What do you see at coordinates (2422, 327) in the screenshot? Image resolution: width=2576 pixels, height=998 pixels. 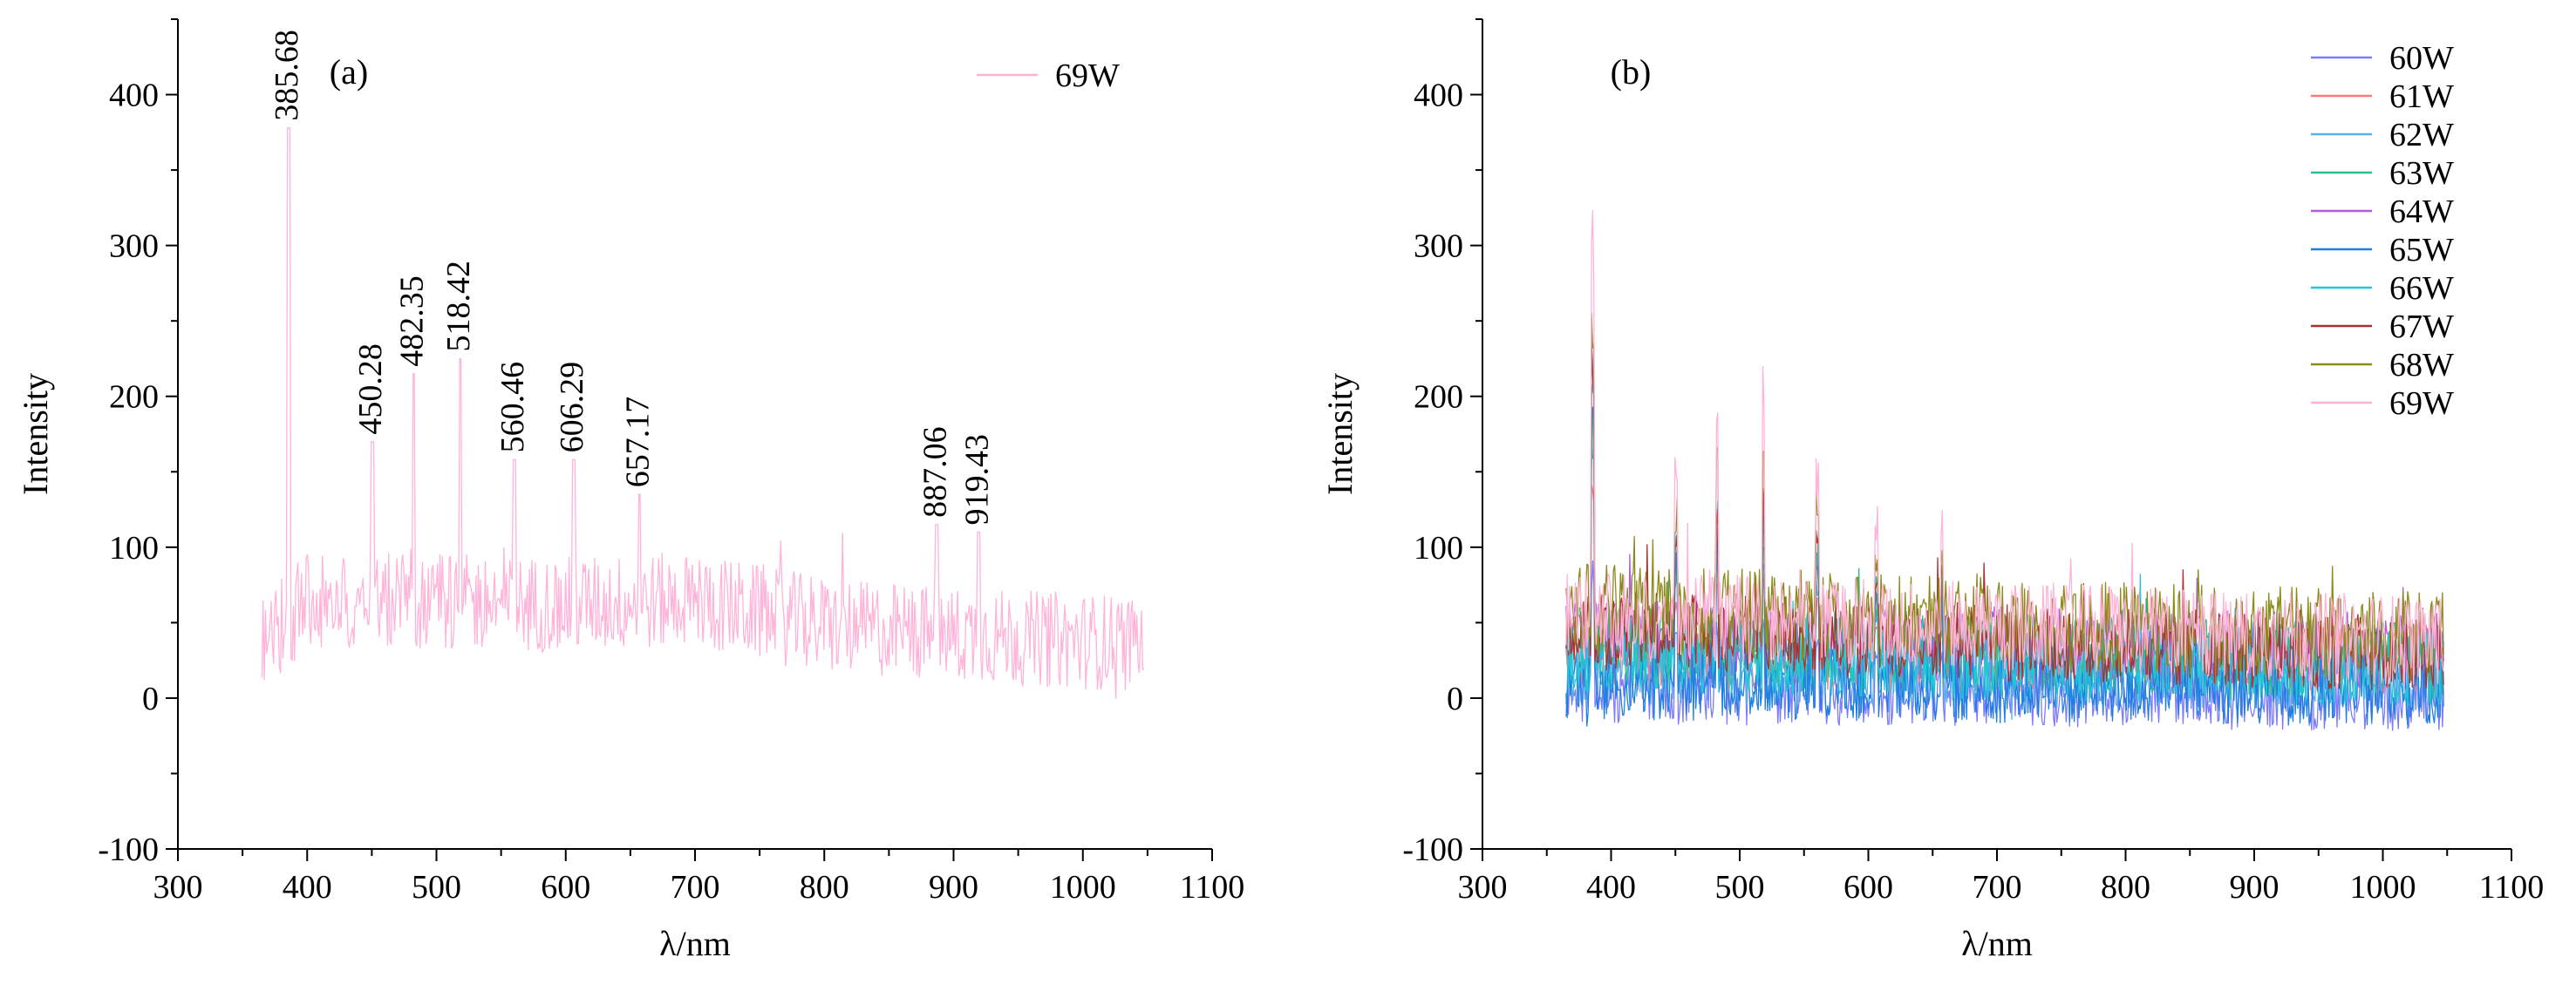 I see `legend-label: 67W` at bounding box center [2422, 327].